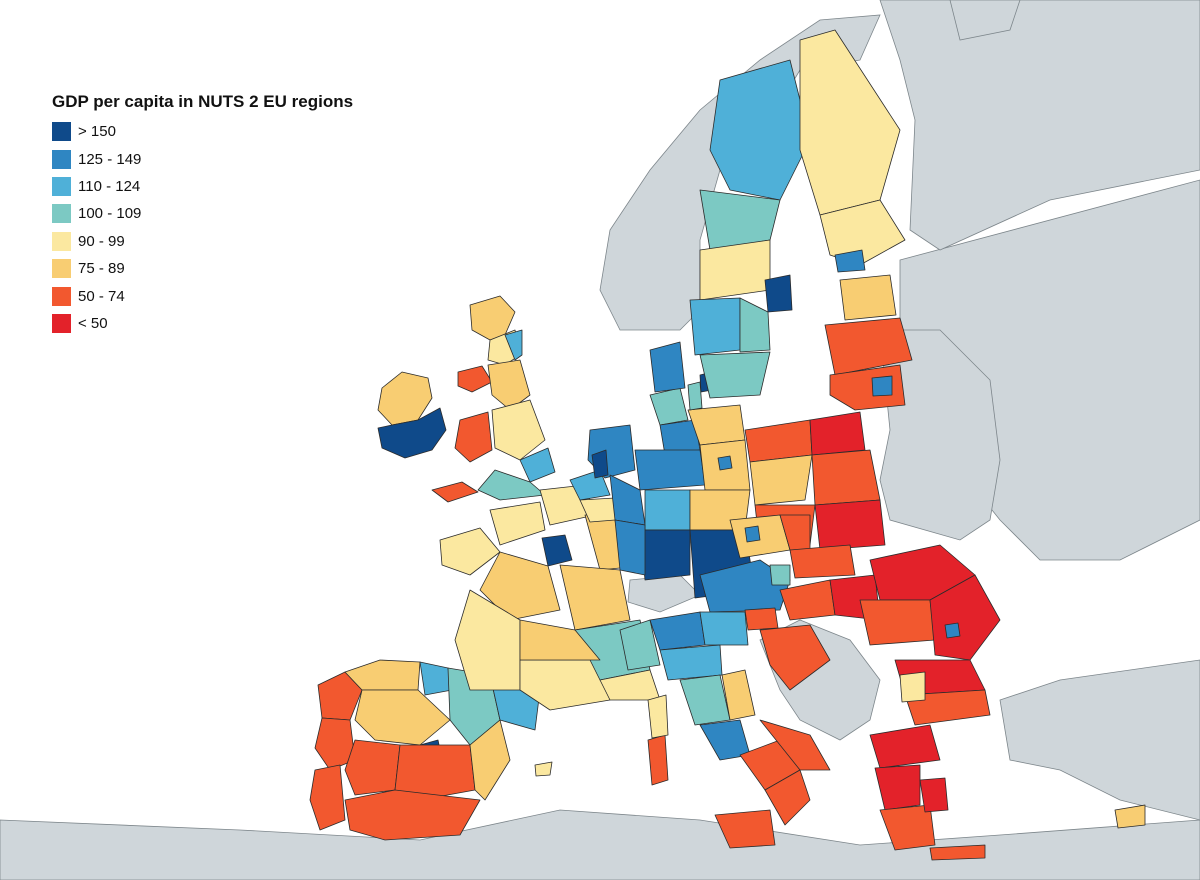 Image resolution: width=1200 pixels, height=880 pixels. I want to click on region-cornwall, so click(455, 492).